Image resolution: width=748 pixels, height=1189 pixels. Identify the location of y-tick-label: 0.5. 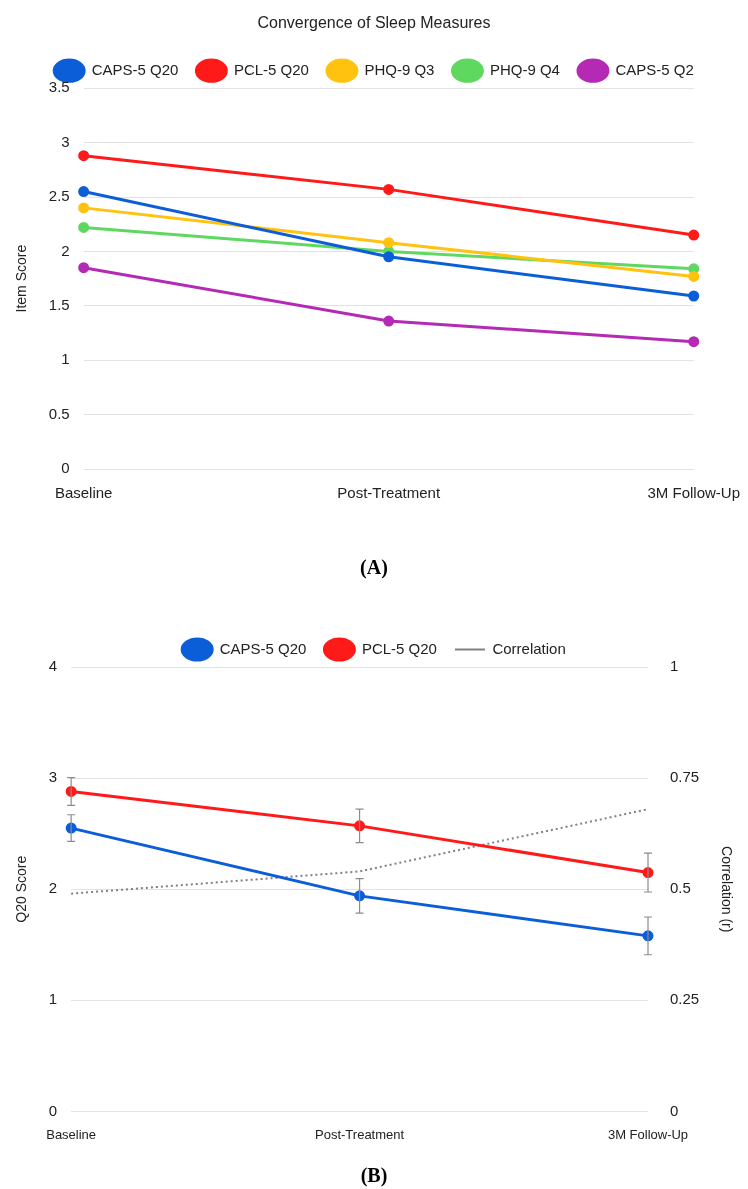
(59, 413).